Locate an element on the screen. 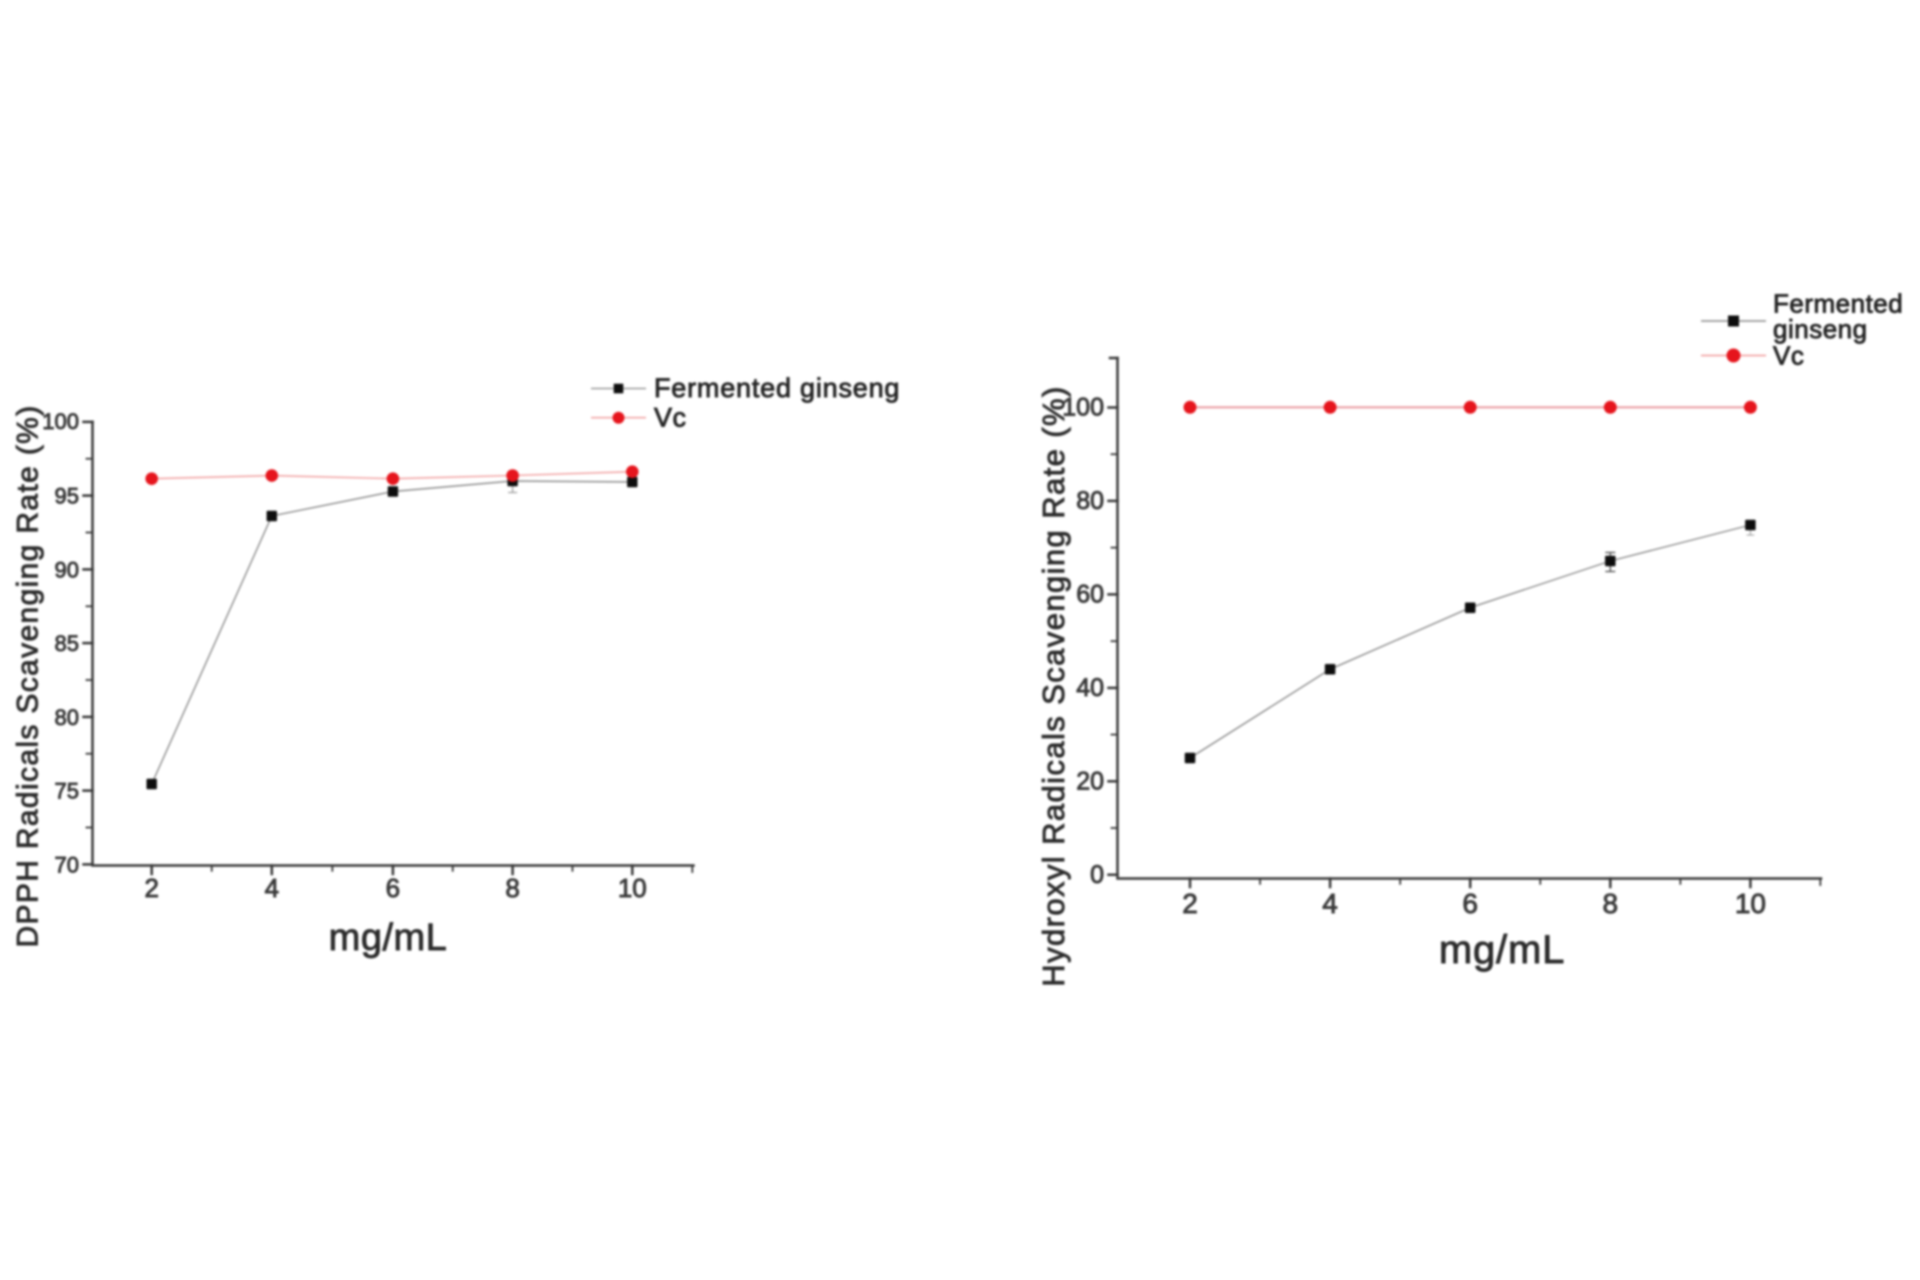 The height and width of the screenshot is (1280, 1920). svg-text: Fermented is located at coordinates (1838, 304).